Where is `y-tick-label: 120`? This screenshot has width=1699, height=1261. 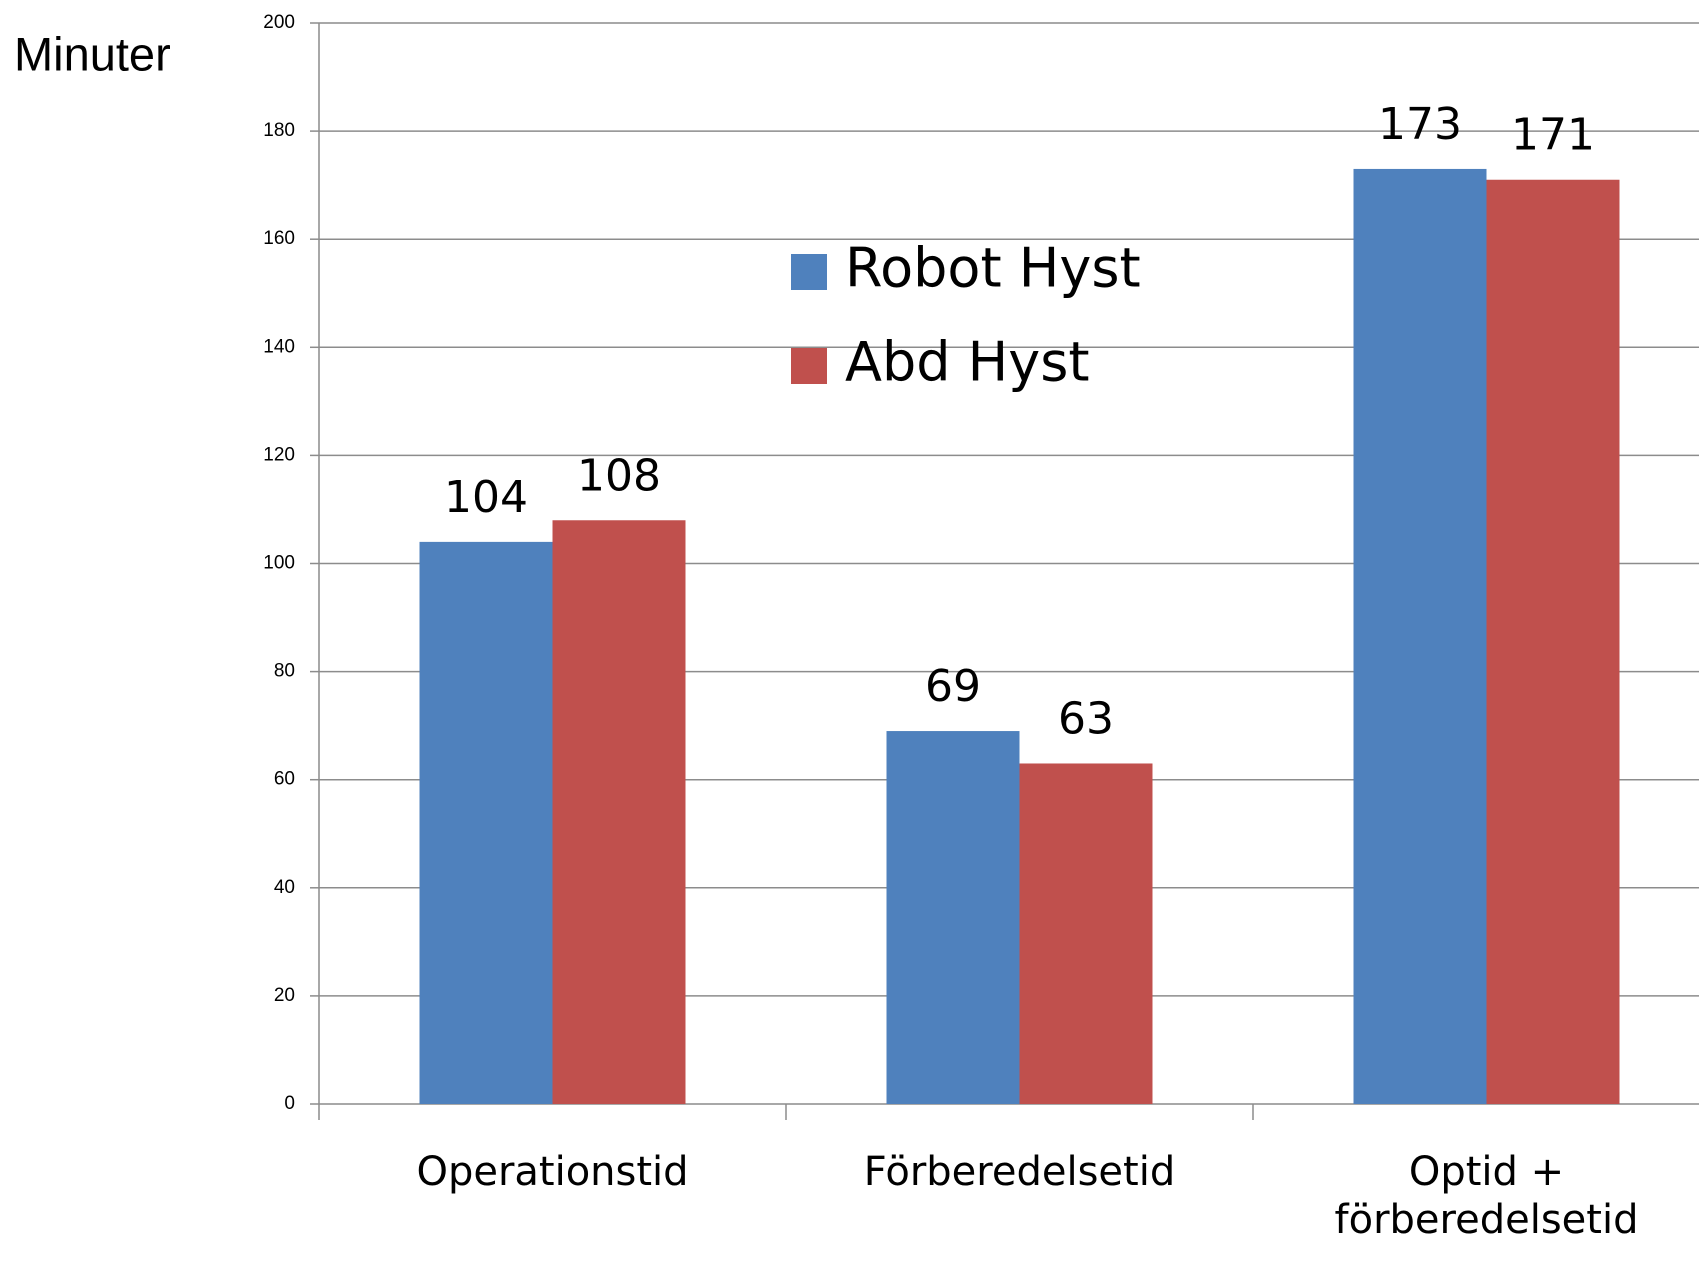
y-tick-label: 120 is located at coordinates (279, 454).